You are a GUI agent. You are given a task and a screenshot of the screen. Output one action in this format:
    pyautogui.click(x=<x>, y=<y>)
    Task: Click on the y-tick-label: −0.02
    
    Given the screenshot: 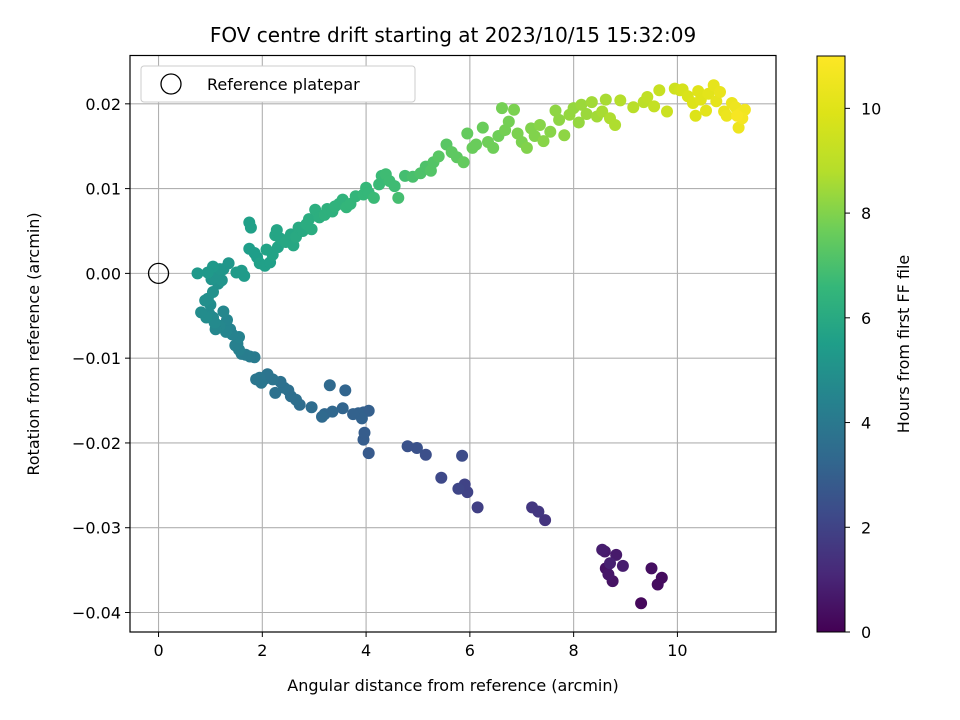 What is the action you would take?
    pyautogui.click(x=96, y=443)
    